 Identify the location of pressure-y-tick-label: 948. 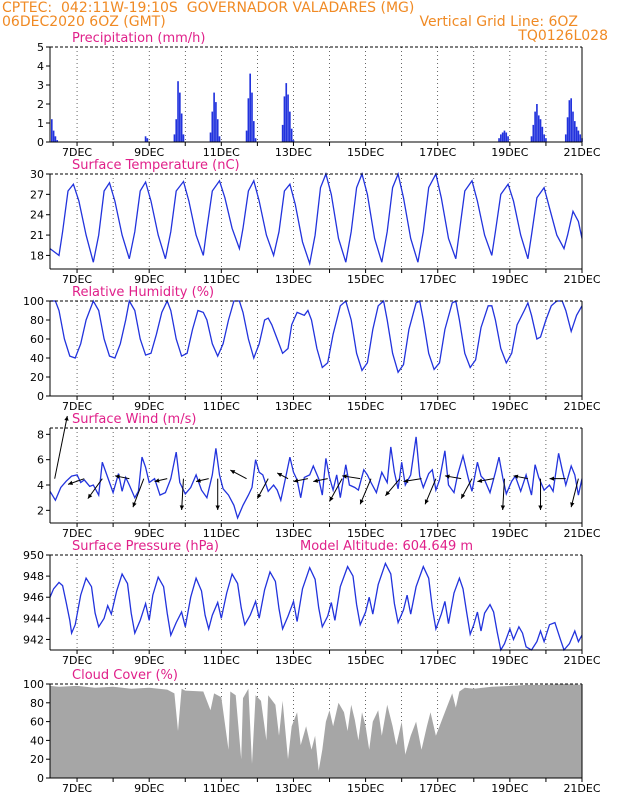
(33, 576).